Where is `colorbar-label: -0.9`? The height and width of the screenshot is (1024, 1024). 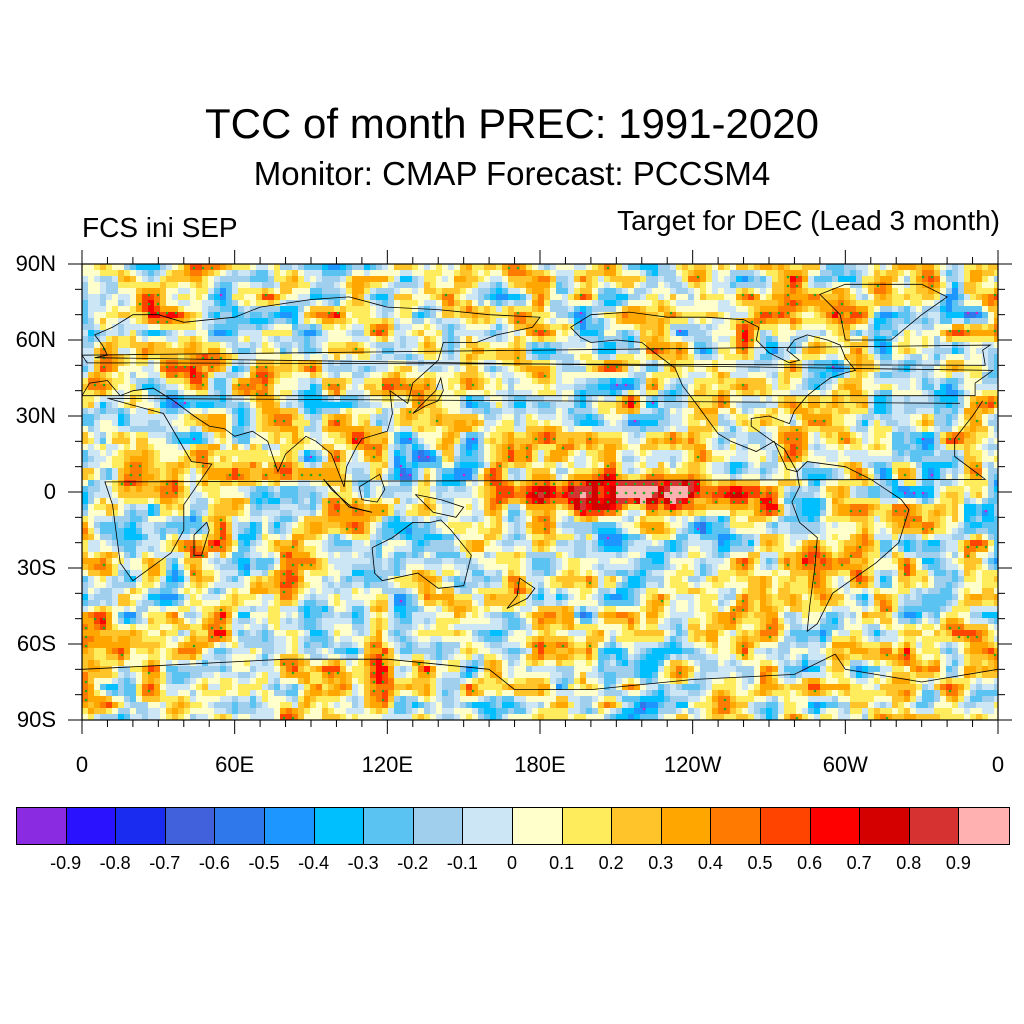
colorbar-label: -0.9 is located at coordinates (66, 863).